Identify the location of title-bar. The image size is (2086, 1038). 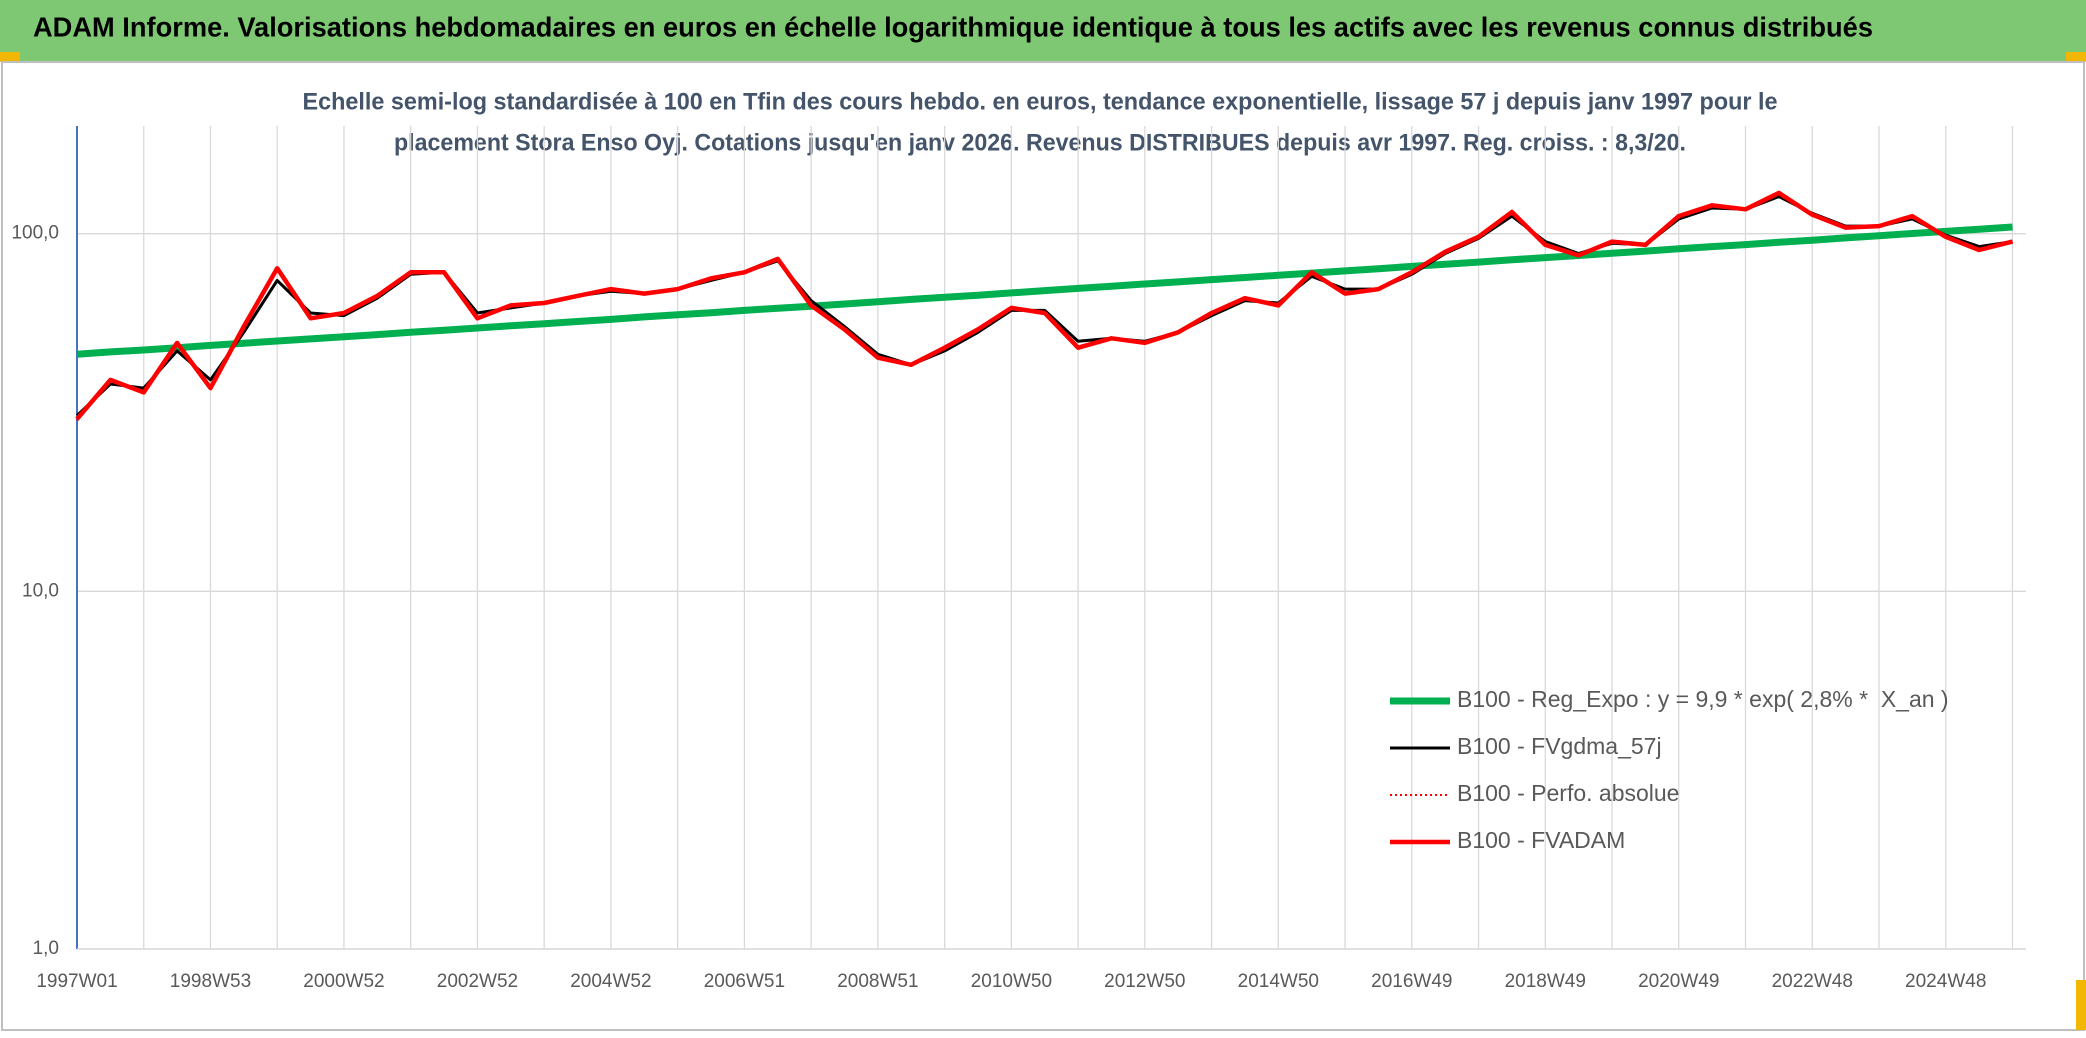
(1043, 31).